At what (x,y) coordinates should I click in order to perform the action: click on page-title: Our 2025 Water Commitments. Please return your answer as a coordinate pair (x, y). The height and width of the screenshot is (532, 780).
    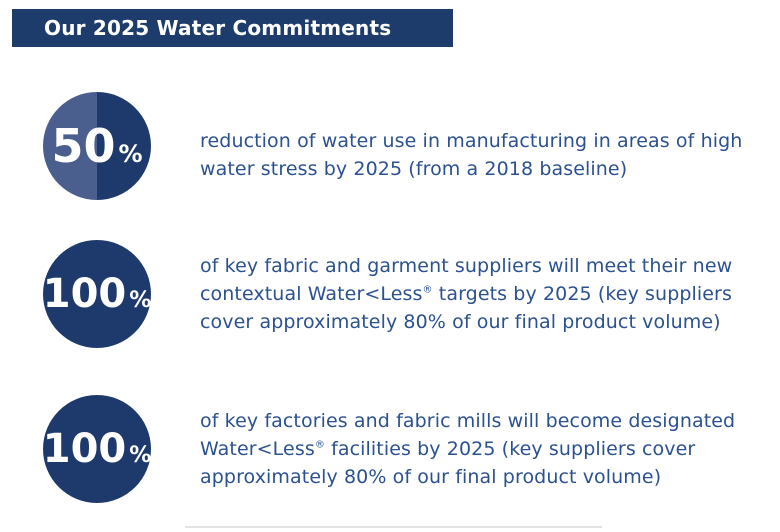
    Looking at the image, I should click on (218, 28).